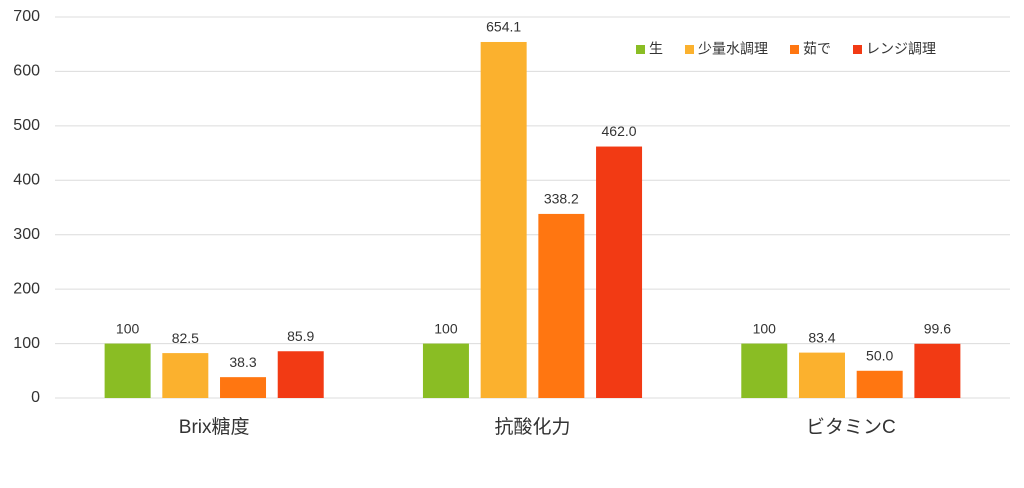 The image size is (1024, 488). Describe the element at coordinates (851, 427) in the screenshot. I see `x-tick-label: ビタミンC` at that location.